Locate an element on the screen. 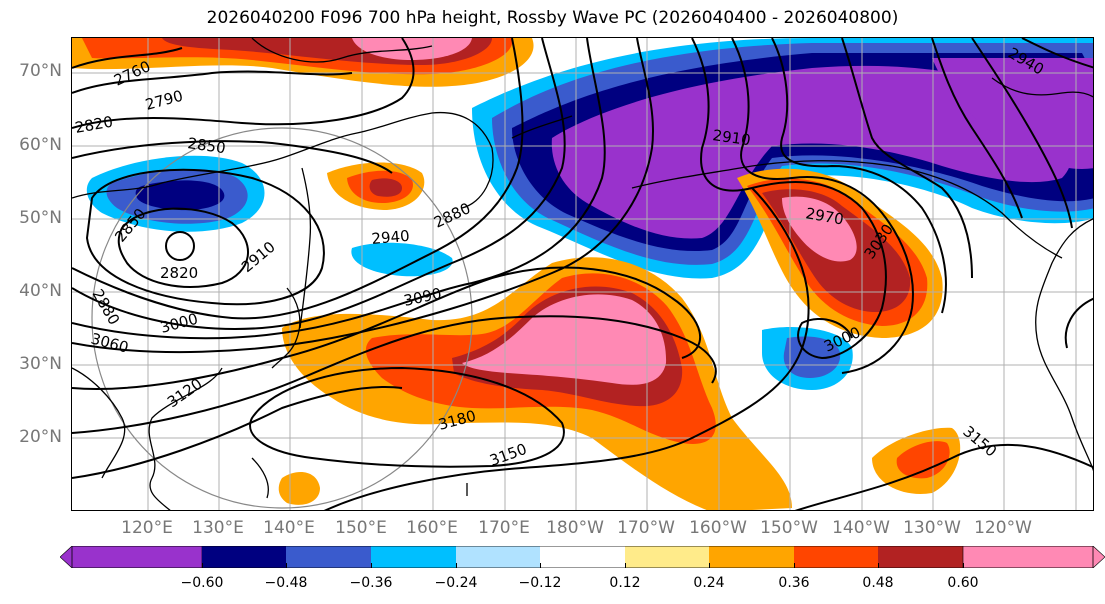  lon-label-150w: 150°W is located at coordinates (789, 528).